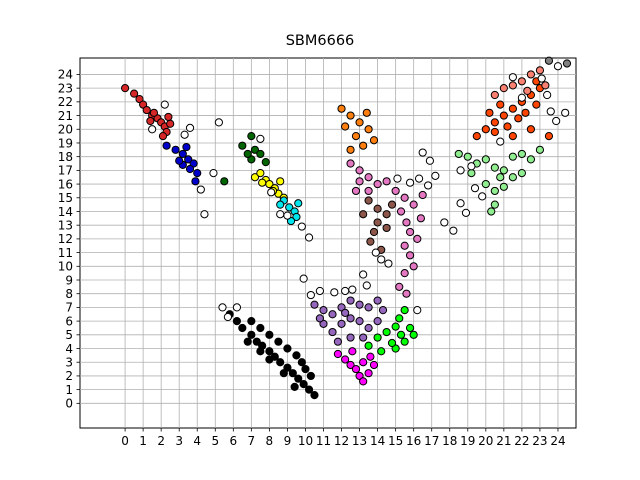 The height and width of the screenshot is (480, 640). I want to click on y-tick-label: 15, so click(65, 198).